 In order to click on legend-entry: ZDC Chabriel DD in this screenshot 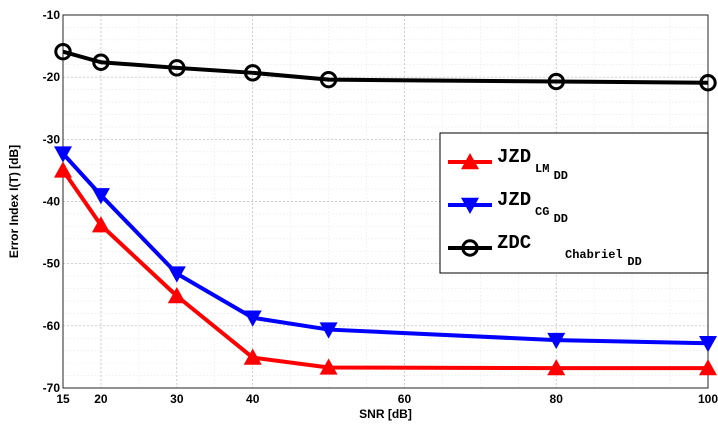, I will do `click(545, 250)`.